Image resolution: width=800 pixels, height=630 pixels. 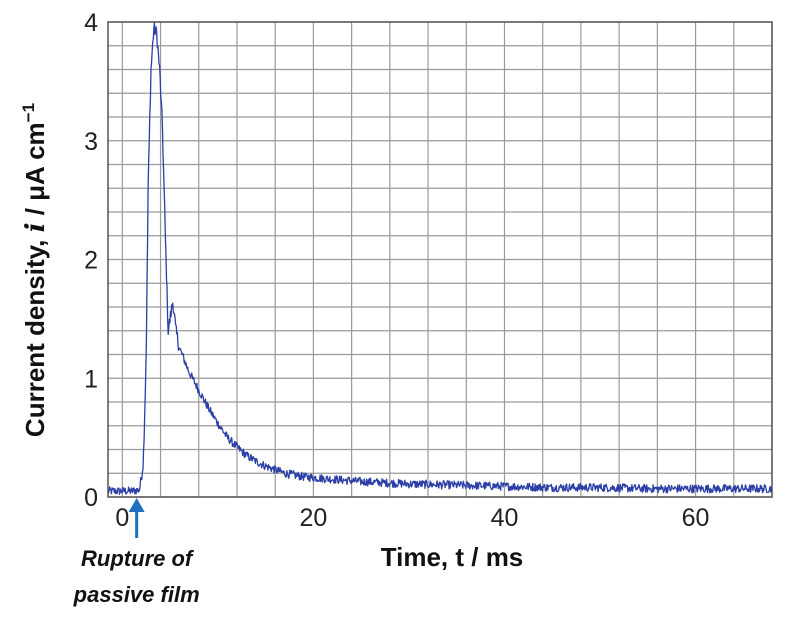 I want to click on y-tick-label: 4, so click(x=91, y=23).